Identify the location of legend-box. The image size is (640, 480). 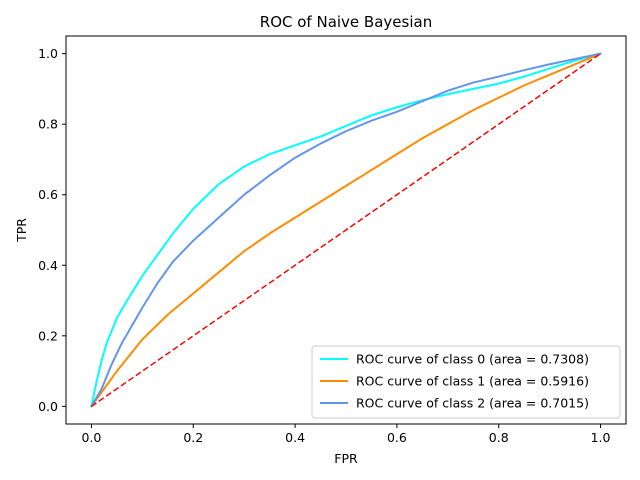
(466, 382).